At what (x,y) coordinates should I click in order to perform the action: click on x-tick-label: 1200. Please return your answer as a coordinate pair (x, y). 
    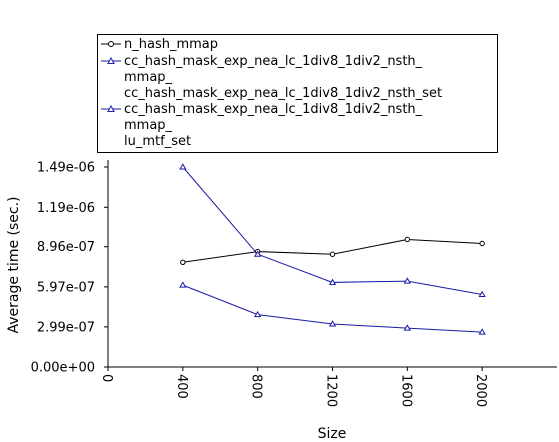
    Looking at the image, I should click on (331, 390).